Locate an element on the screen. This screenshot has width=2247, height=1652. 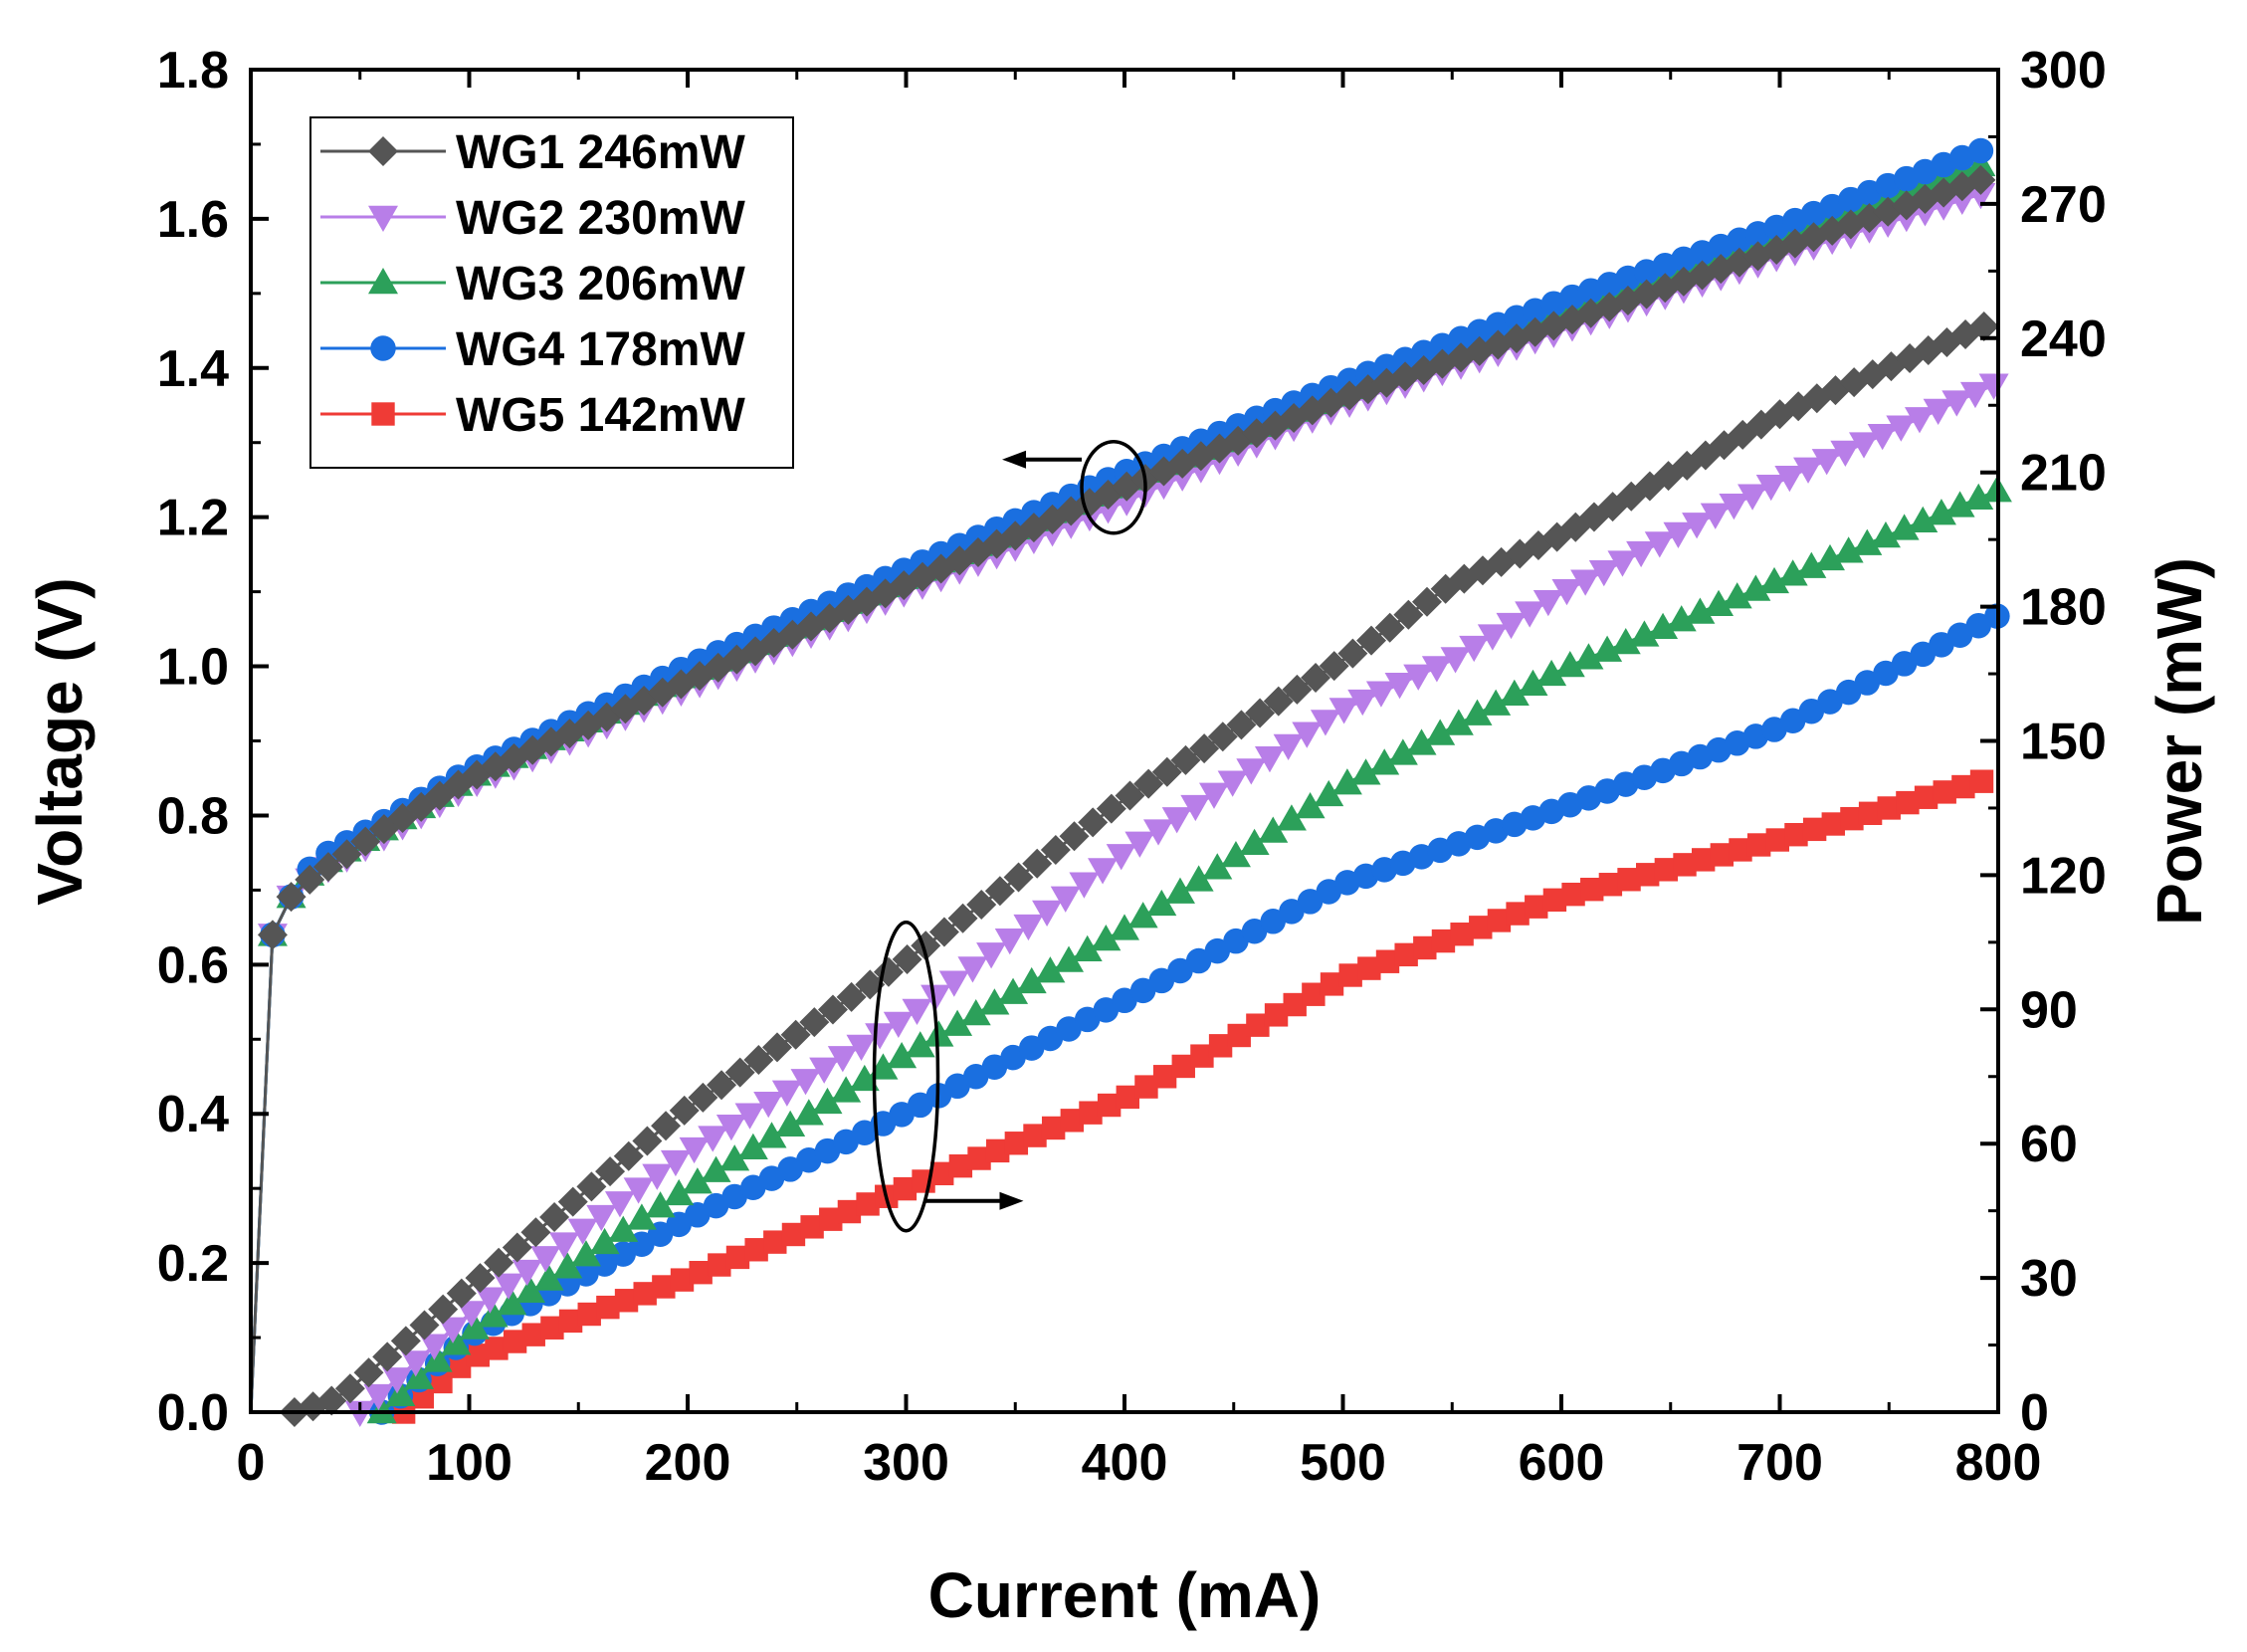
x-tick-label: 700 is located at coordinates (1779, 1463).